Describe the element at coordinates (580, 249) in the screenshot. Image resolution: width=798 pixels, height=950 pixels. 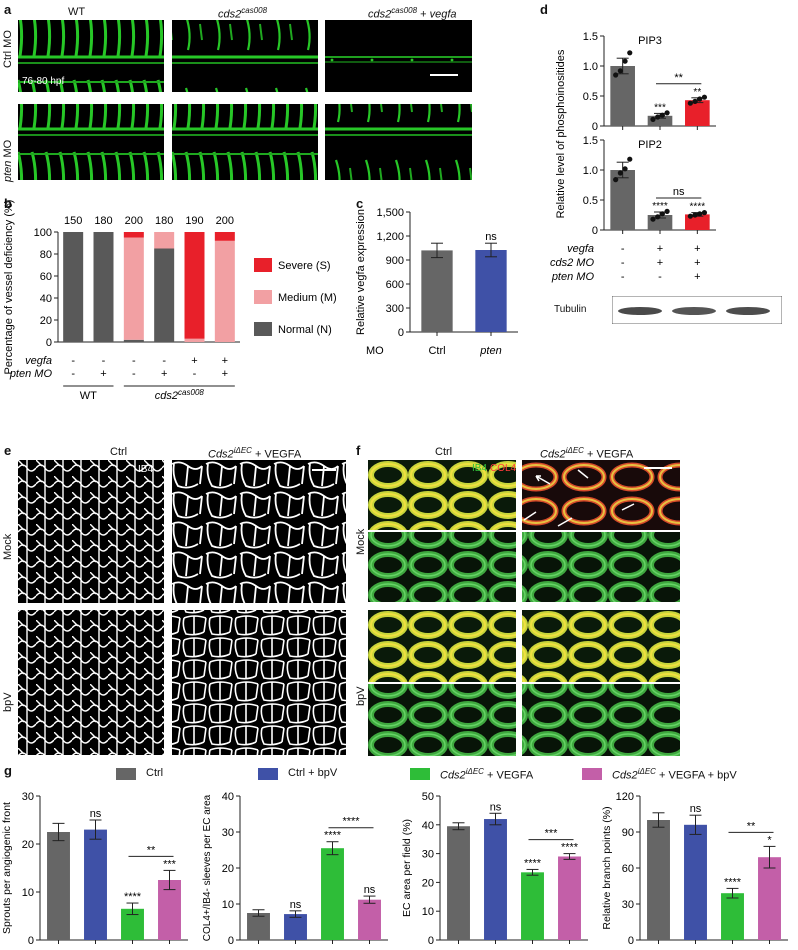
I see `condition-row-label: vegfa` at that location.